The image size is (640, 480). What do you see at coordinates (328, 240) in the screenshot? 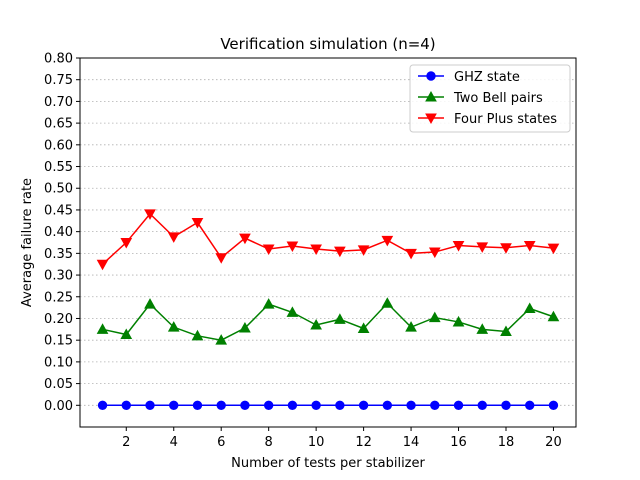
I see `series-four-plus-states` at bounding box center [328, 240].